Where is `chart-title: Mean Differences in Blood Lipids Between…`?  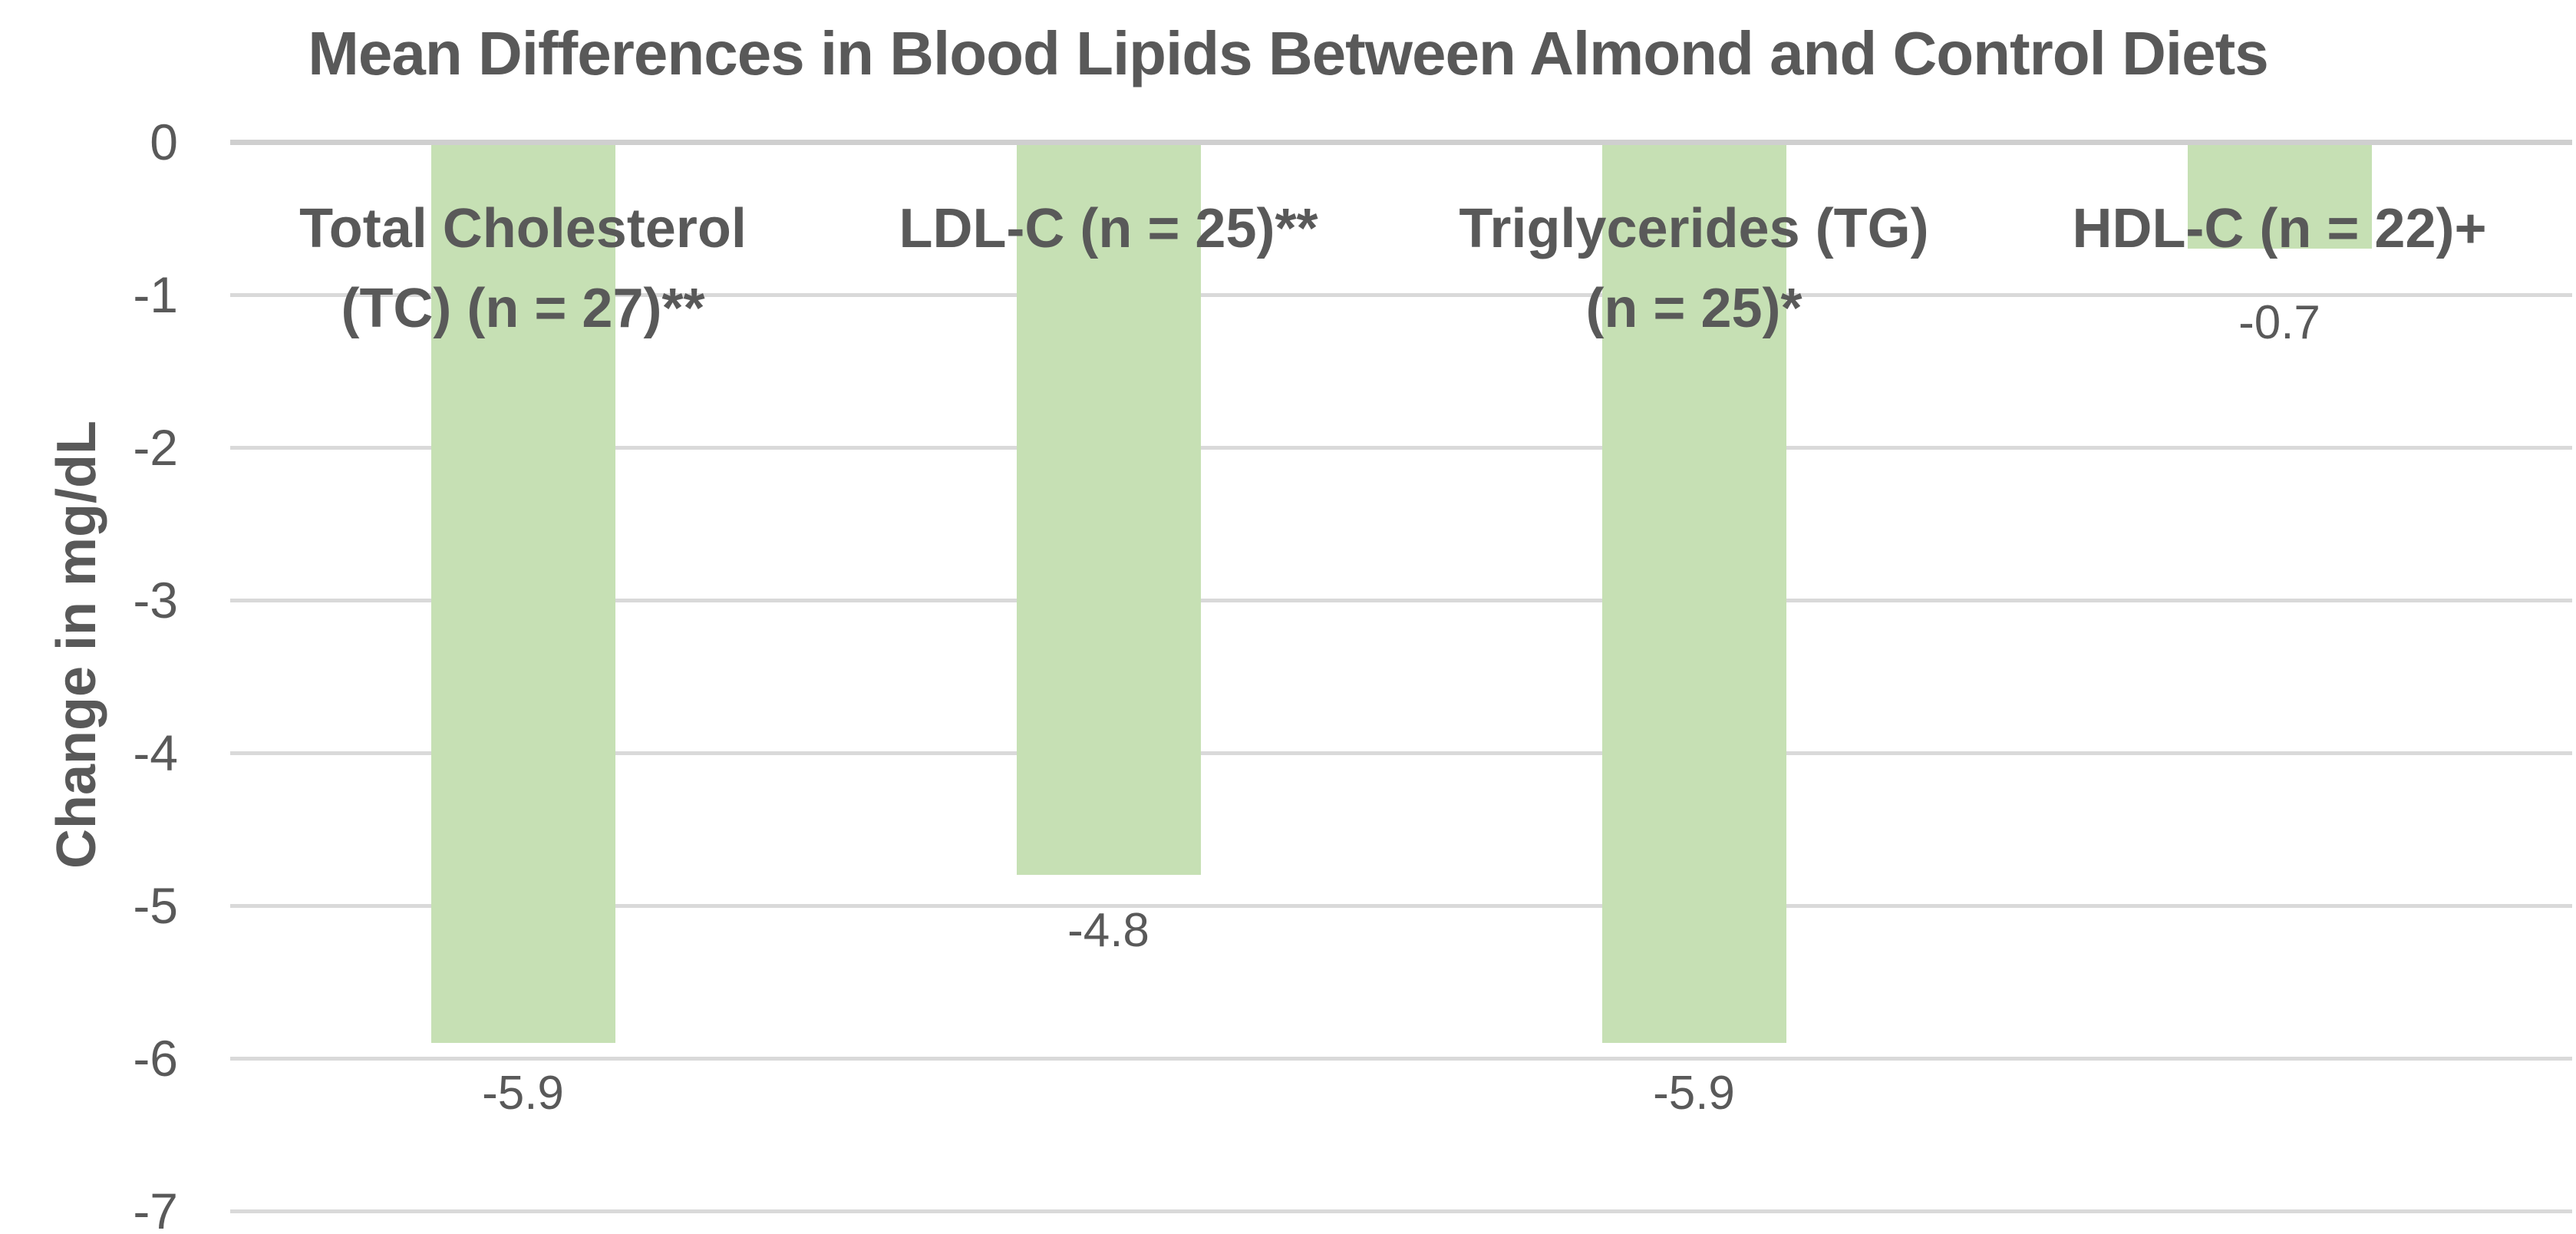
chart-title: Mean Differences in Blood Lipids Between… is located at coordinates (1288, 53).